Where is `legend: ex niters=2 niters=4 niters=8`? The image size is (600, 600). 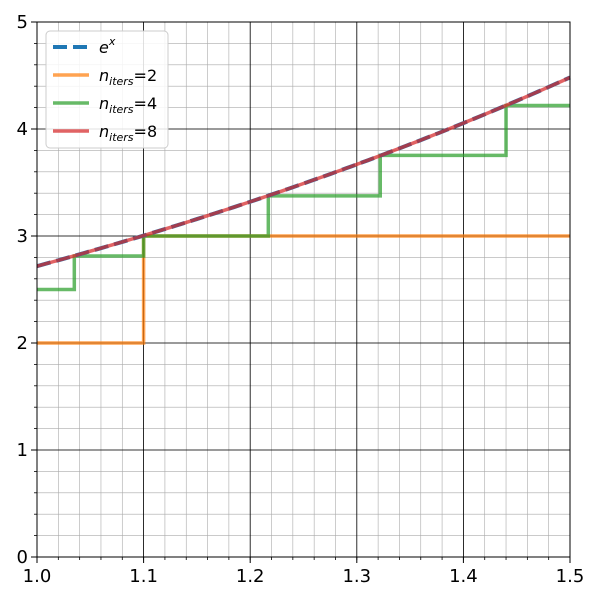 legend: ex niters=2 niters=4 niters=8 is located at coordinates (107, 89).